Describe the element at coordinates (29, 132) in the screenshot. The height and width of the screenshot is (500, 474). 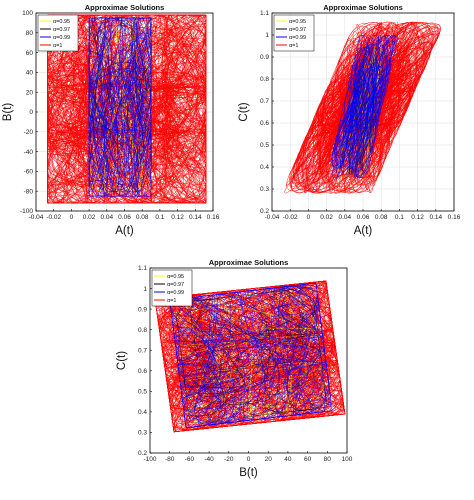
I see `y-tick-label: -20` at that location.